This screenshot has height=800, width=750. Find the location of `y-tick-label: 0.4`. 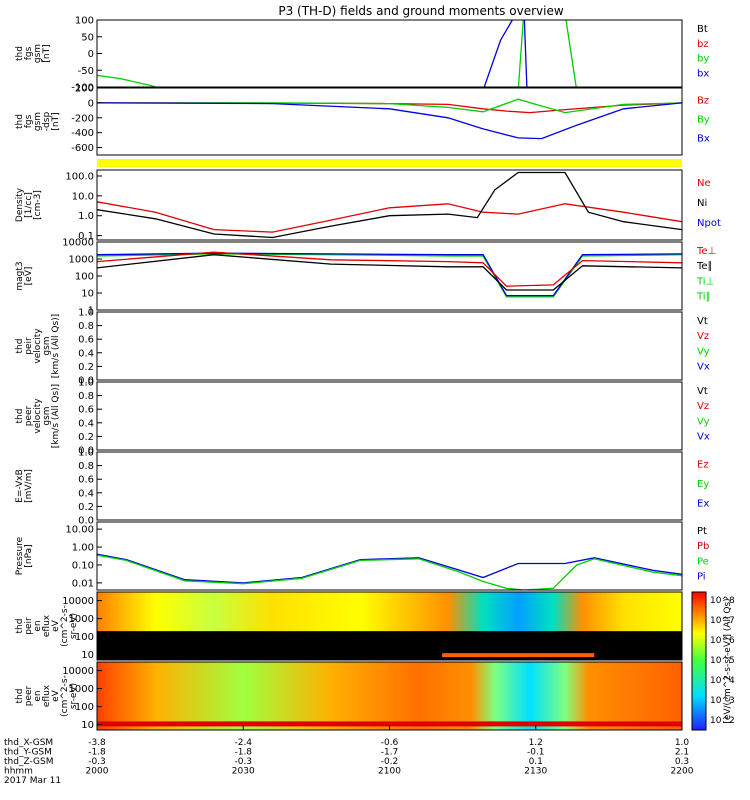

y-tick-label: 0.4 is located at coordinates (86, 353).